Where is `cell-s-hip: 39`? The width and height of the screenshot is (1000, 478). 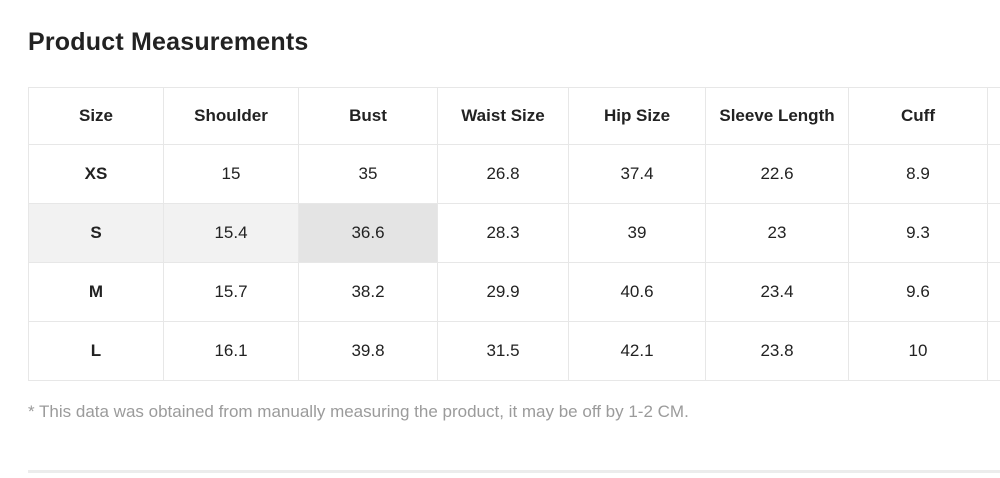 cell-s-hip: 39 is located at coordinates (637, 233).